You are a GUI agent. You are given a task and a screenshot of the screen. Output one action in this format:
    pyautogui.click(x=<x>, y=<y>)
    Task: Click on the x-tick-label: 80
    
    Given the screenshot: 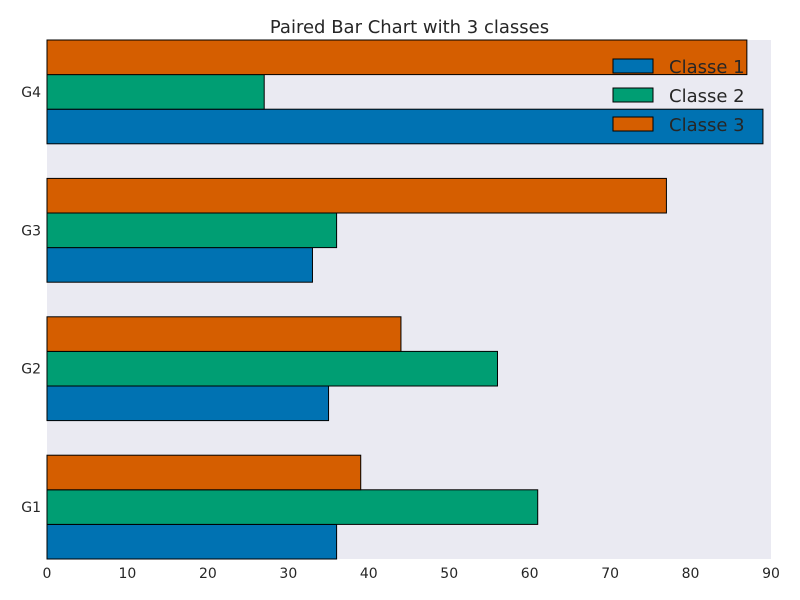 What is the action you would take?
    pyautogui.click(x=691, y=574)
    